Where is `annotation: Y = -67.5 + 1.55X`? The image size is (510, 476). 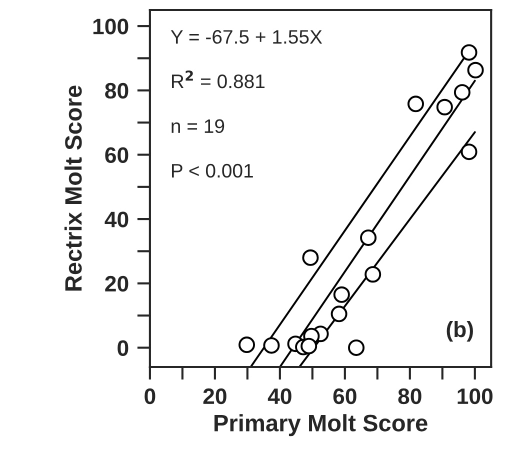 annotation: Y = -67.5 + 1.55X is located at coordinates (246, 37).